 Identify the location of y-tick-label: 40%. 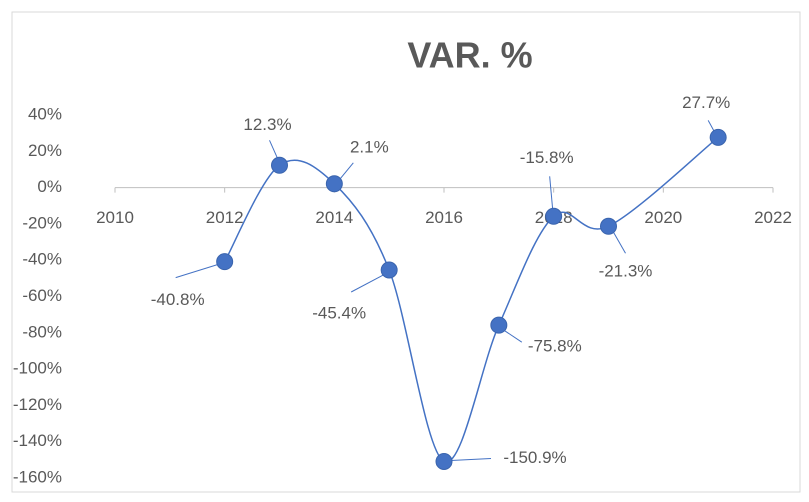
(45, 113).